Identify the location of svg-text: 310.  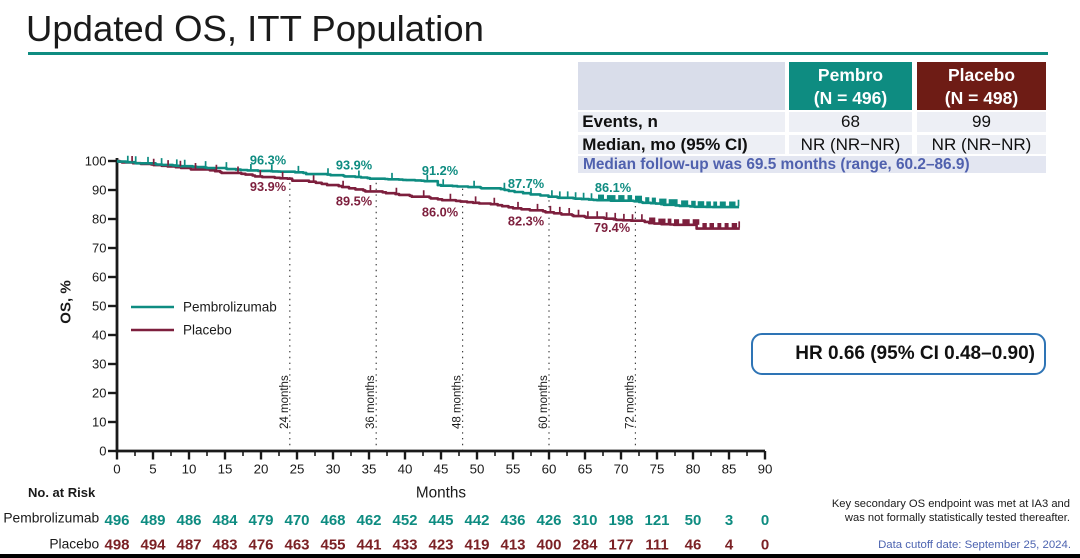
(584, 520).